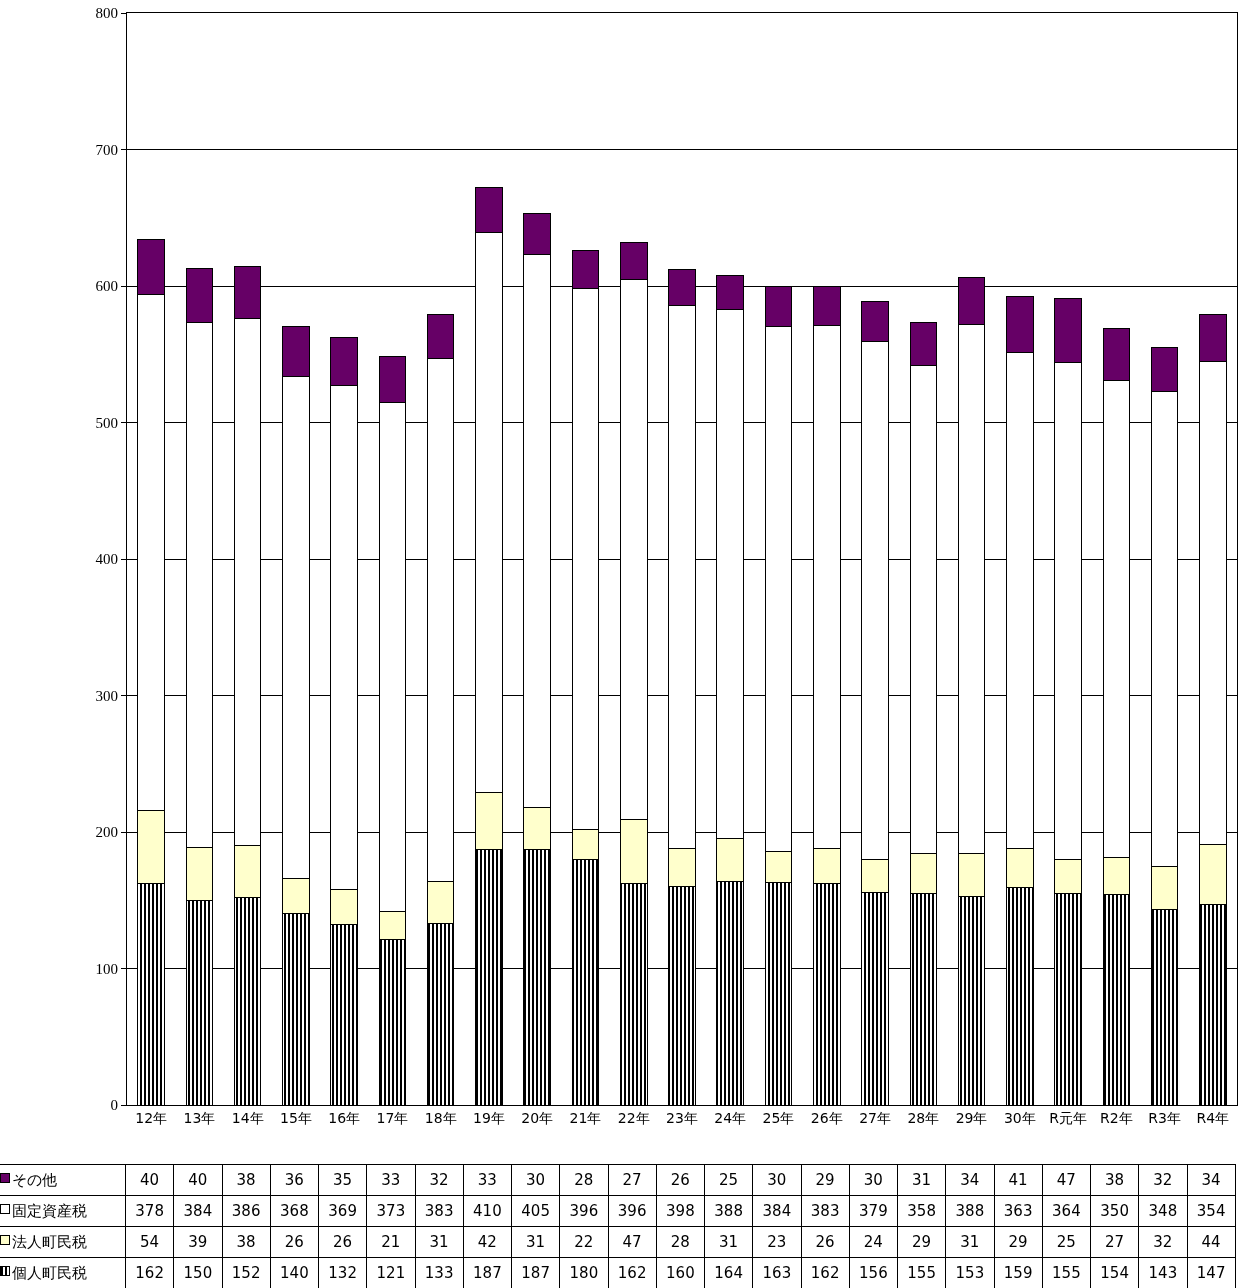  I want to click on data-label: 42, so click(487, 1242).